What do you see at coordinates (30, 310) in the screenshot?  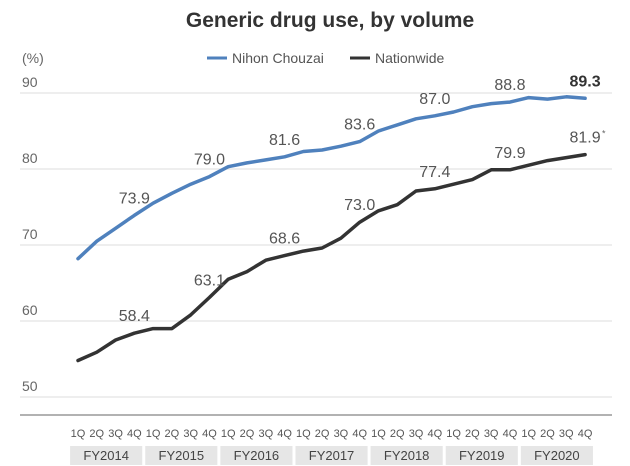 I see `y-tick-label-60: 60` at bounding box center [30, 310].